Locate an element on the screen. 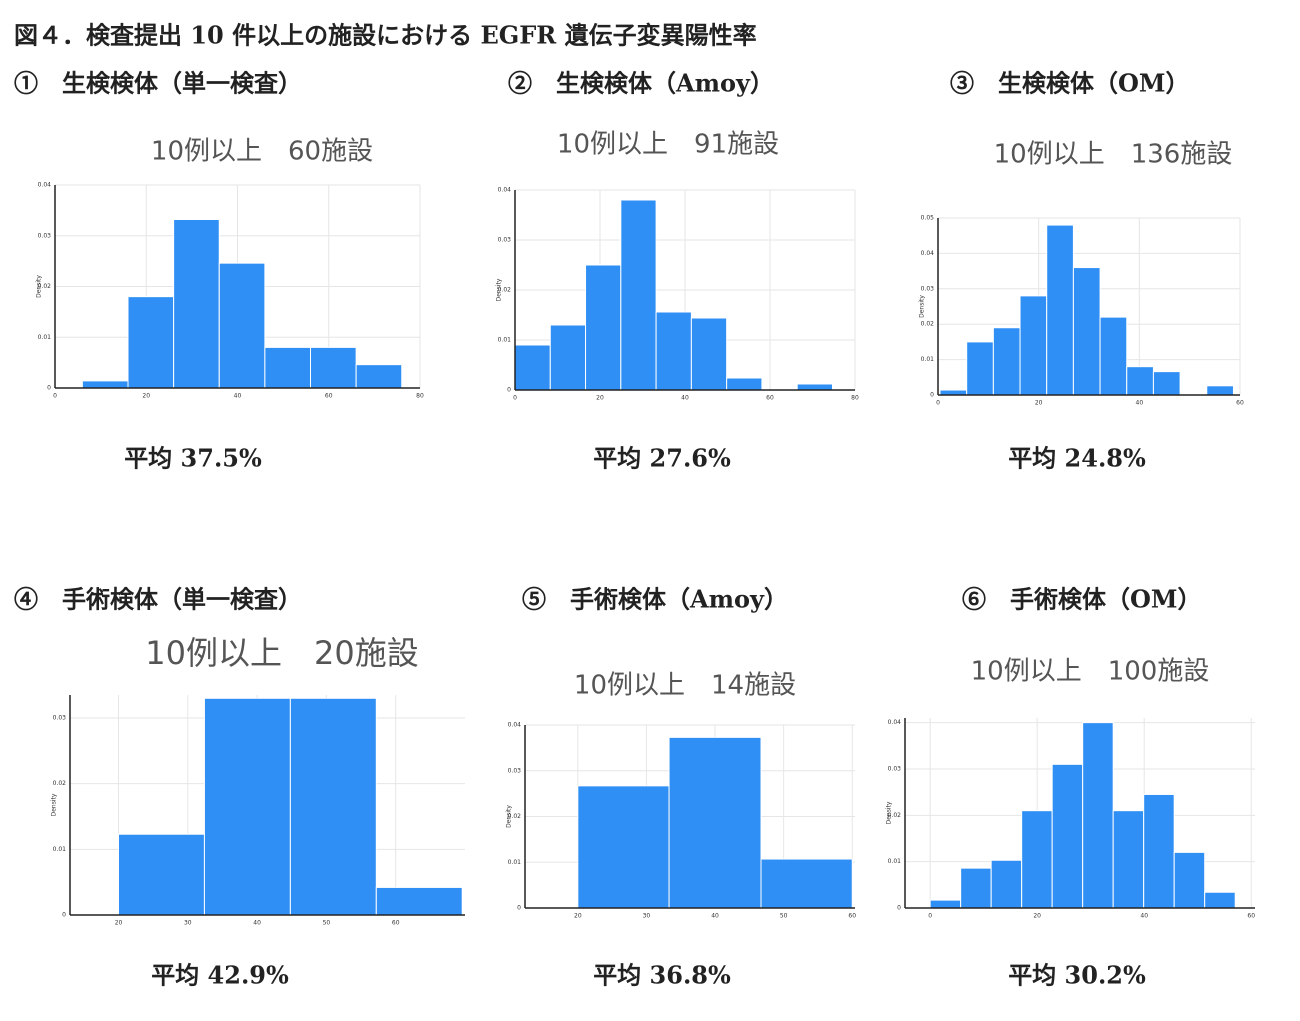 This screenshot has height=1021, width=1300. panel-label: ⑤ 手術検体（Amoy） is located at coordinates (655, 599).